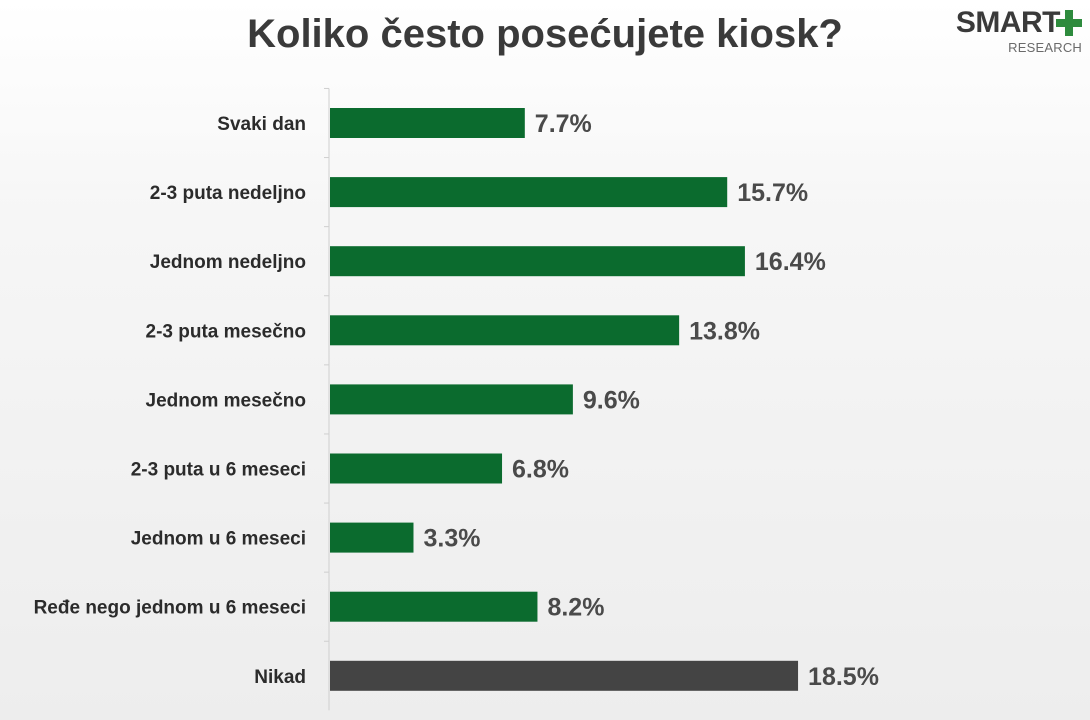 Image resolution: width=1090 pixels, height=720 pixels. What do you see at coordinates (1069, 23) in the screenshot?
I see `plus-icon` at bounding box center [1069, 23].